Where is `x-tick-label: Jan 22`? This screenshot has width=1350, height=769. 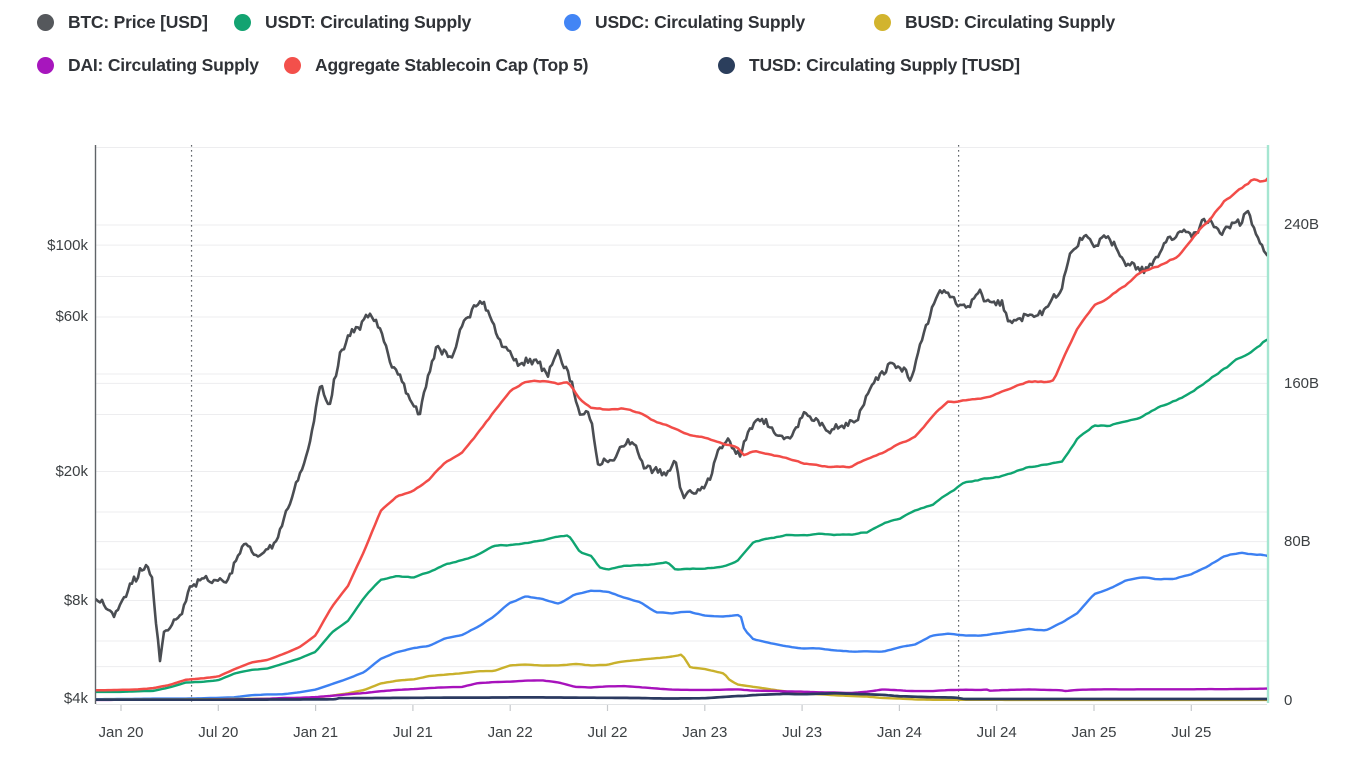
x-tick-label: Jan 22 is located at coordinates (510, 732).